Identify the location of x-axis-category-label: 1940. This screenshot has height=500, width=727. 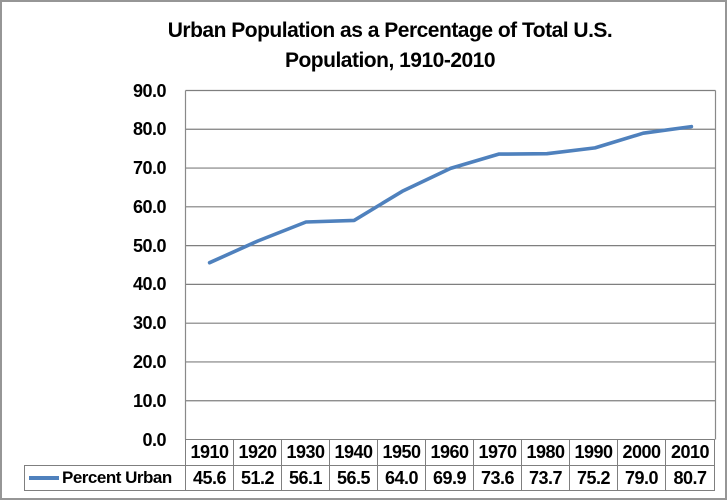
(354, 452).